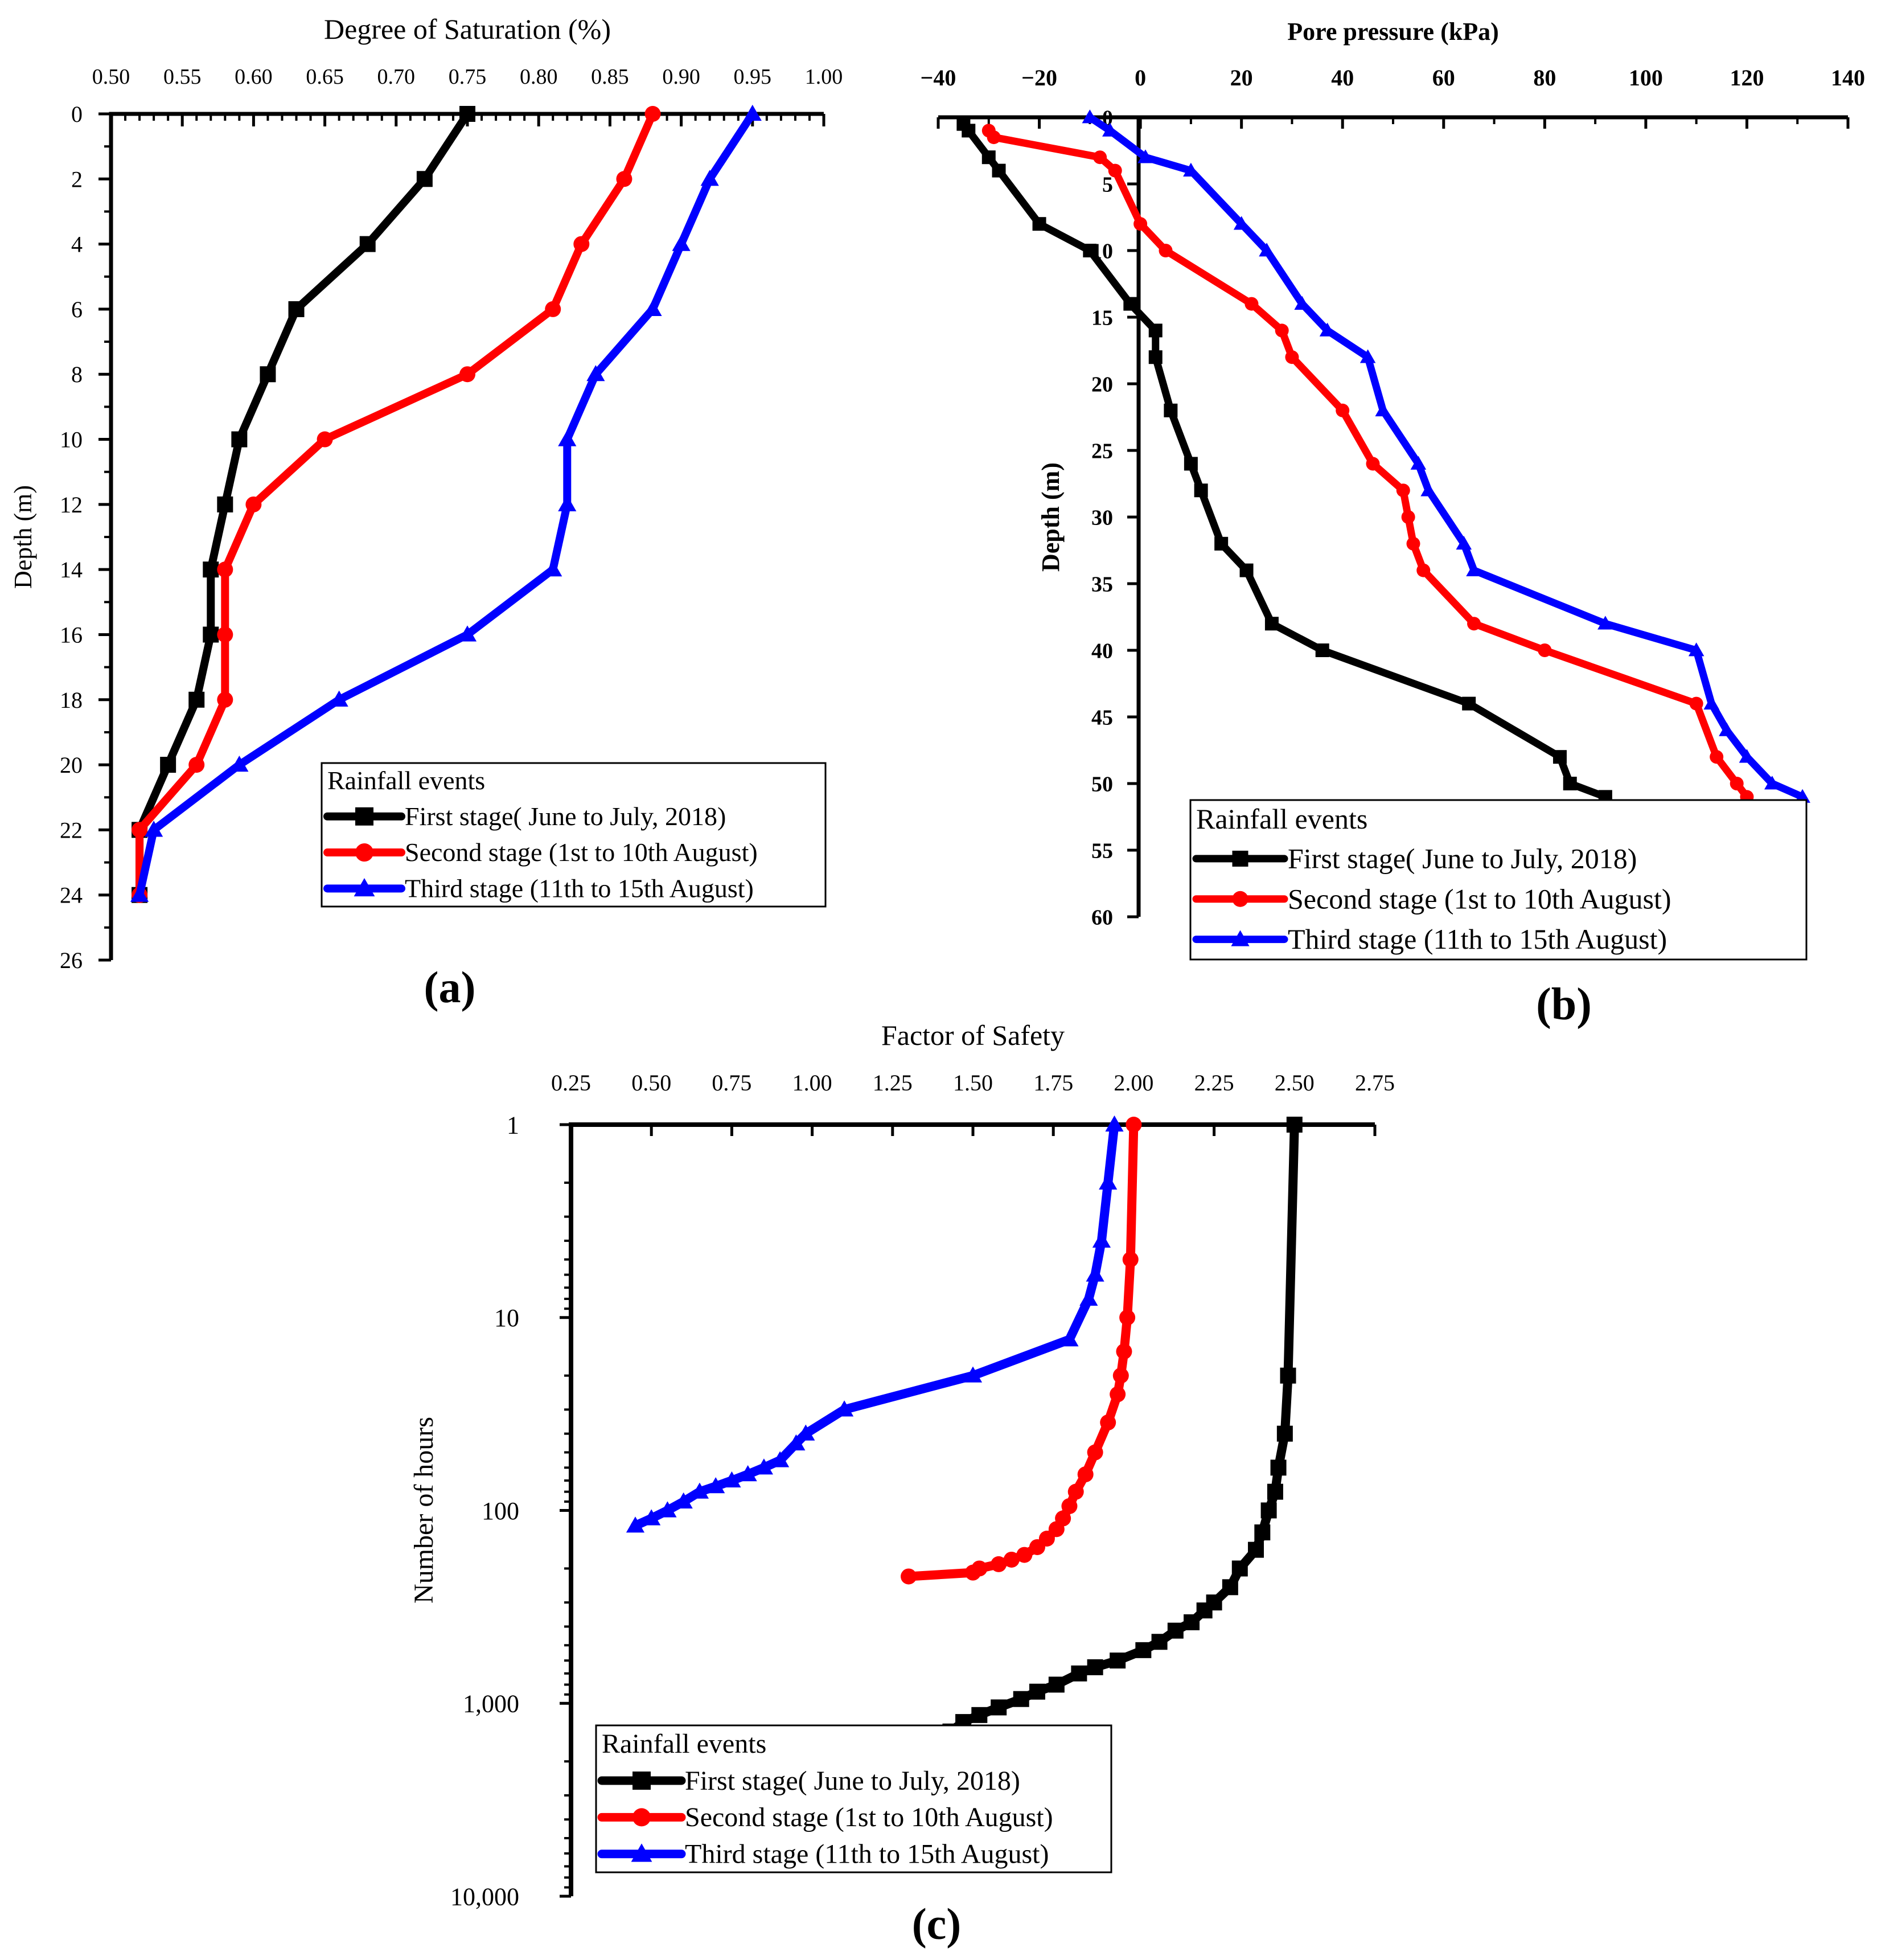 The height and width of the screenshot is (1960, 1877). I want to click on y-tick-label: 24, so click(71, 895).